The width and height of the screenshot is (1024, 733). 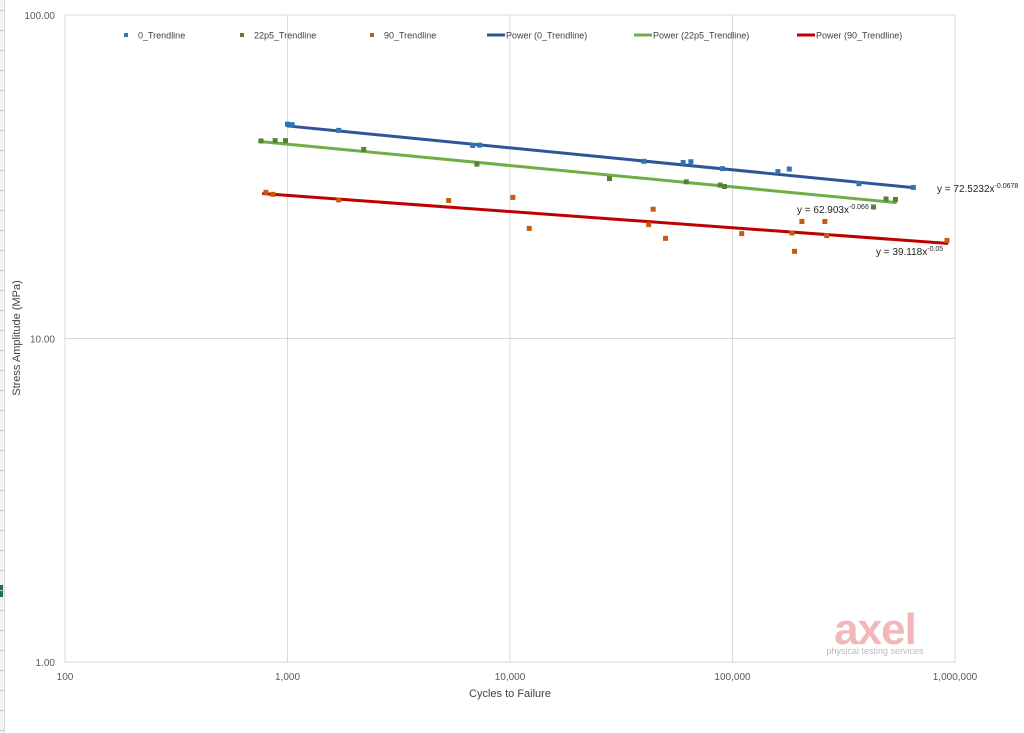 What do you see at coordinates (691, 36) in the screenshot?
I see `legend-item: Power (22p5_Trendline)` at bounding box center [691, 36].